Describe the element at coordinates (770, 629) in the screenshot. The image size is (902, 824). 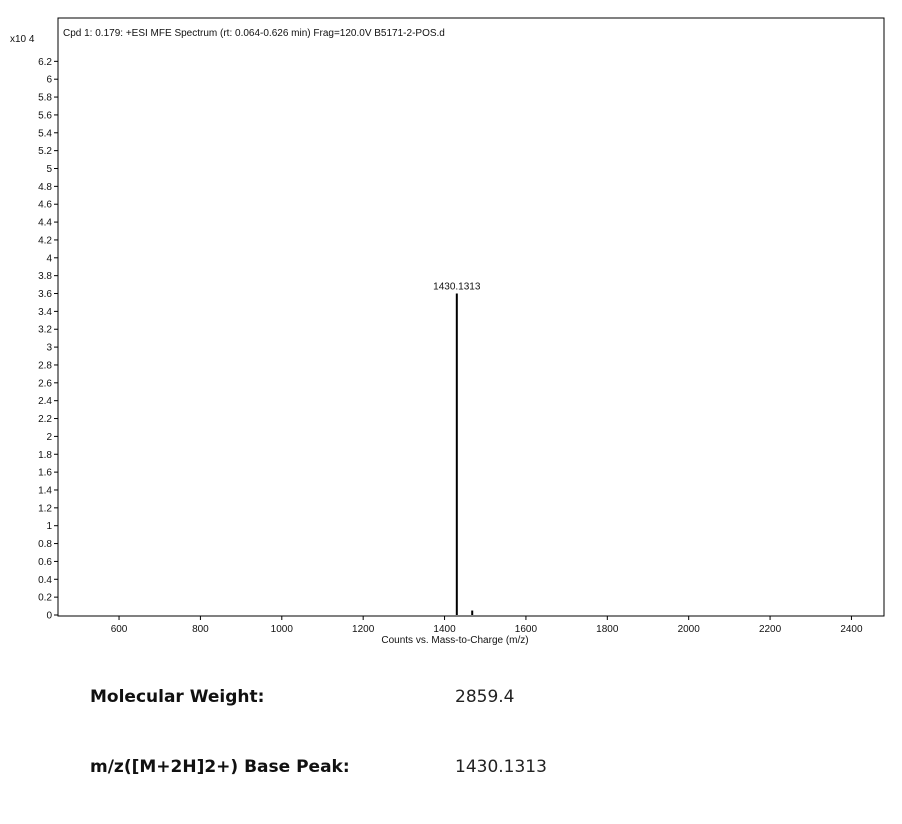
I see `x-tick-label: 2200` at that location.